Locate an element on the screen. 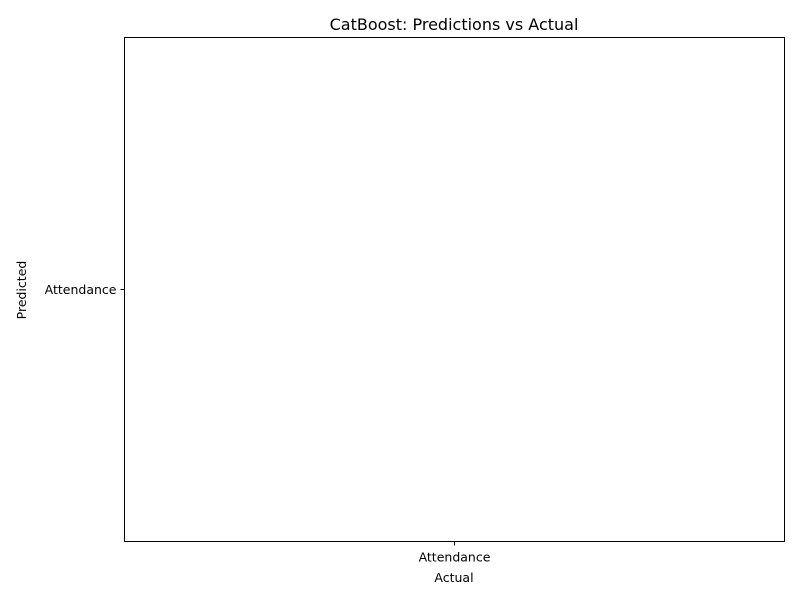 This screenshot has height=604, width=800. y-axis-ticks: Attendance is located at coordinates (85, 289).